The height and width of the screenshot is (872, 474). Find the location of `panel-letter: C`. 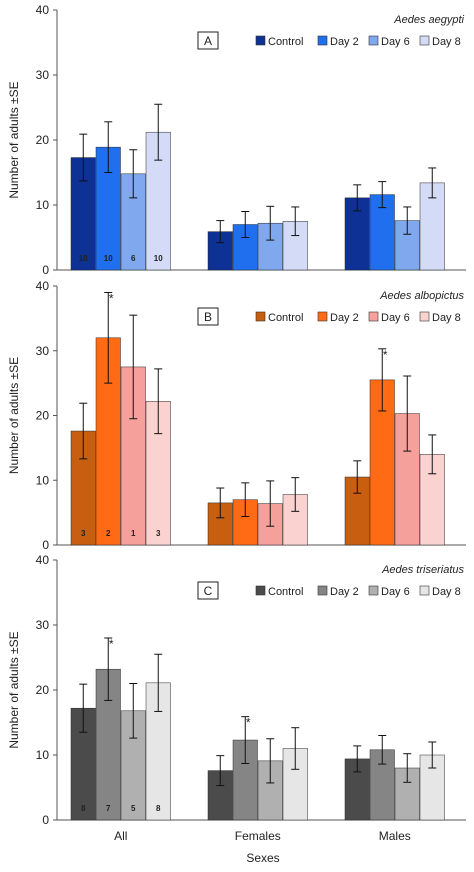

panel-letter: C is located at coordinates (208, 591).